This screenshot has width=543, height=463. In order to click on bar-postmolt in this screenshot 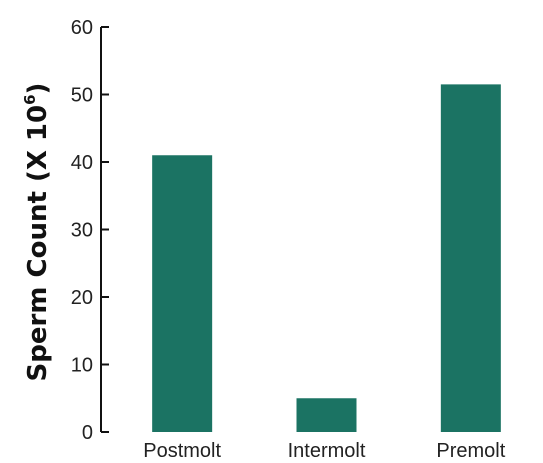, I will do `click(182, 293)`.